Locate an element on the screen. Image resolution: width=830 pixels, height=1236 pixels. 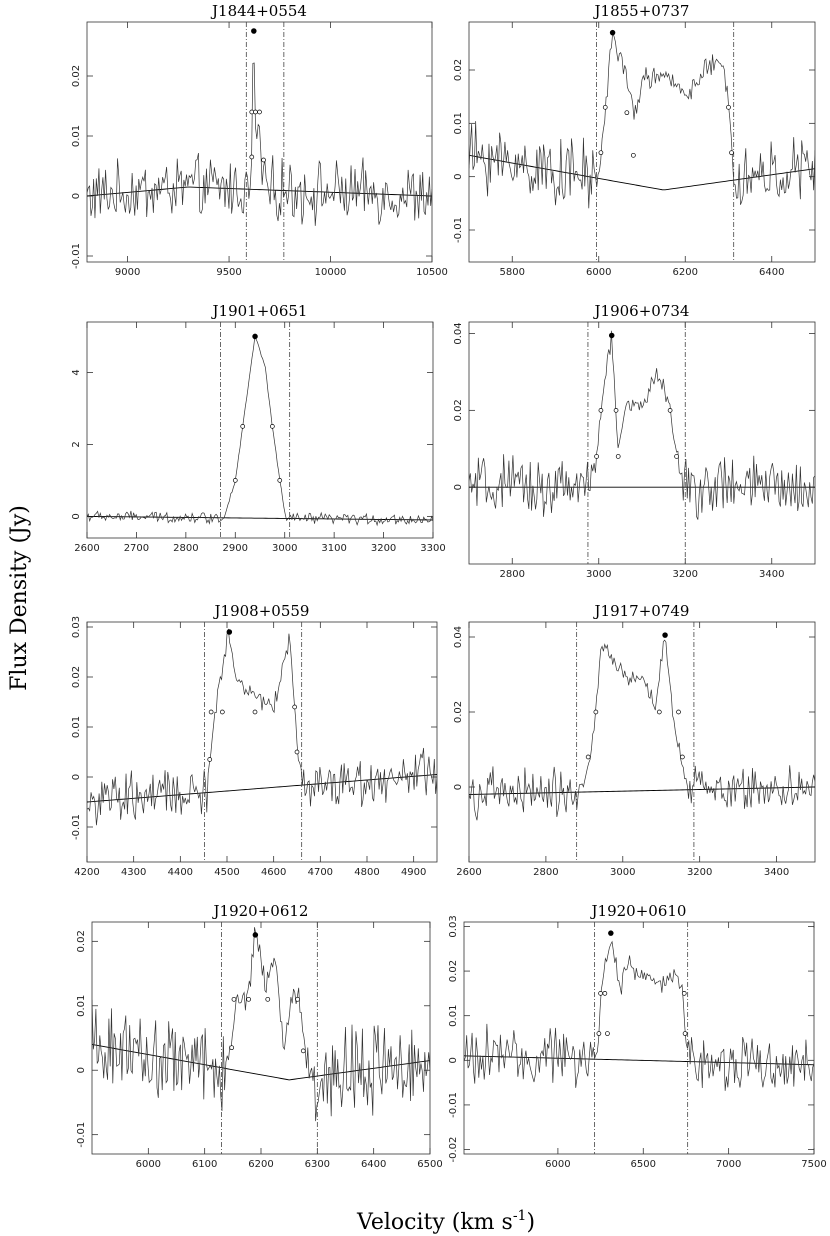
x-tick-label: 2700 is located at coordinates (136, 548).